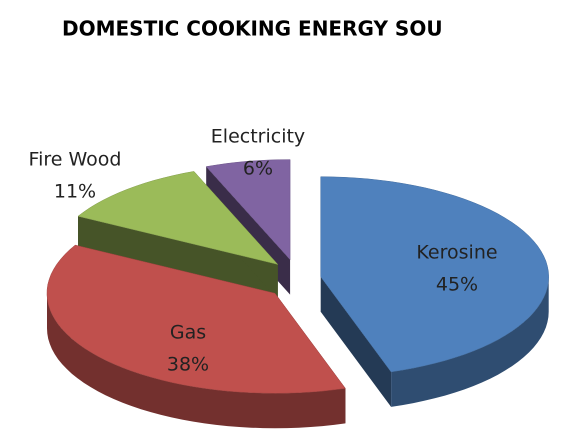 This screenshot has width=568, height=445. I want to click on chart-title: DOMESTIC COOKING ENERGY SOU, so click(252, 29).